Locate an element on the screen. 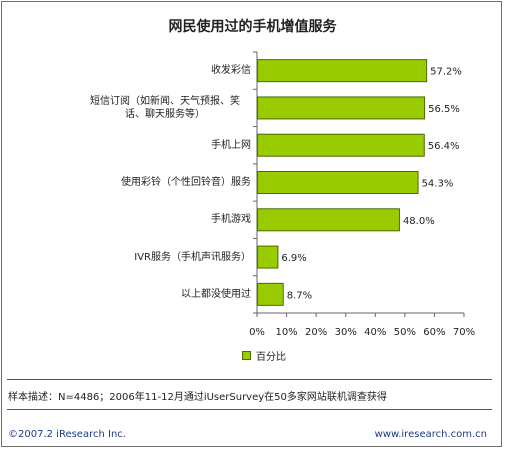  category-label: 短信订阅（如新闻、天气预报、笑话、聊天服务等） is located at coordinates (165, 107).